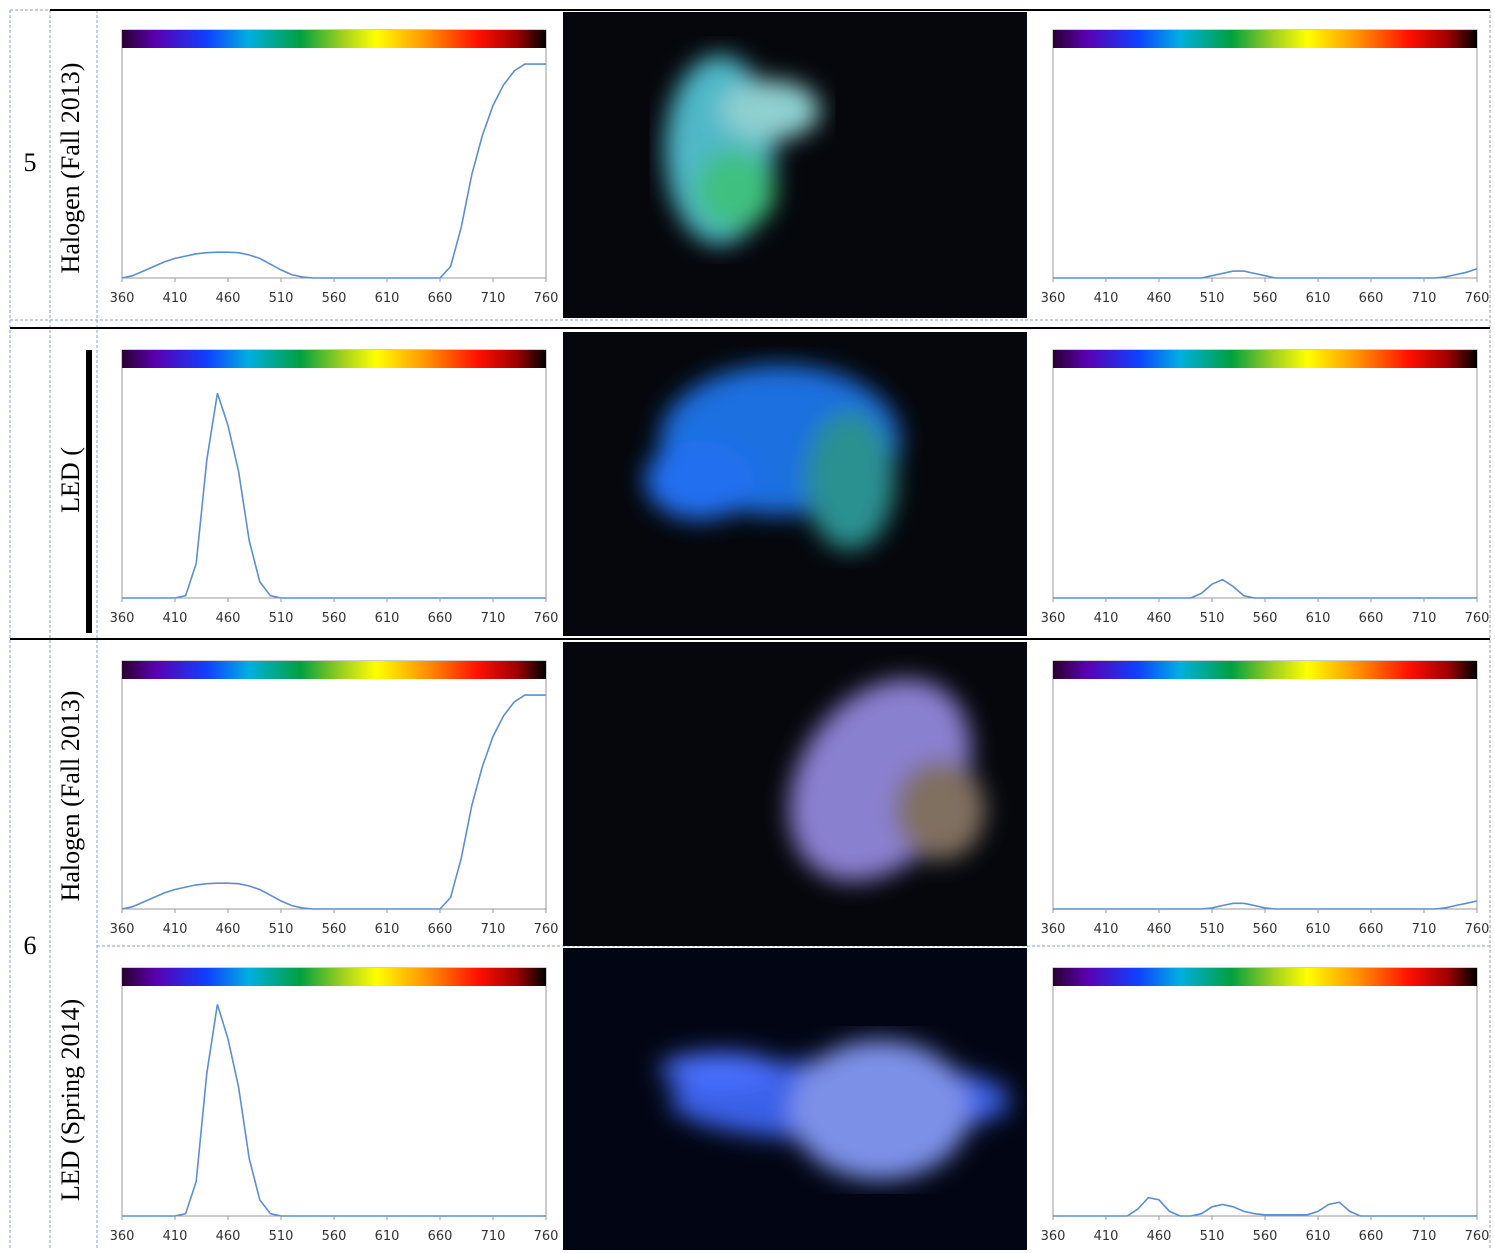 The image size is (1495, 1253). I want to click on row-number: 6, so click(30, 945).